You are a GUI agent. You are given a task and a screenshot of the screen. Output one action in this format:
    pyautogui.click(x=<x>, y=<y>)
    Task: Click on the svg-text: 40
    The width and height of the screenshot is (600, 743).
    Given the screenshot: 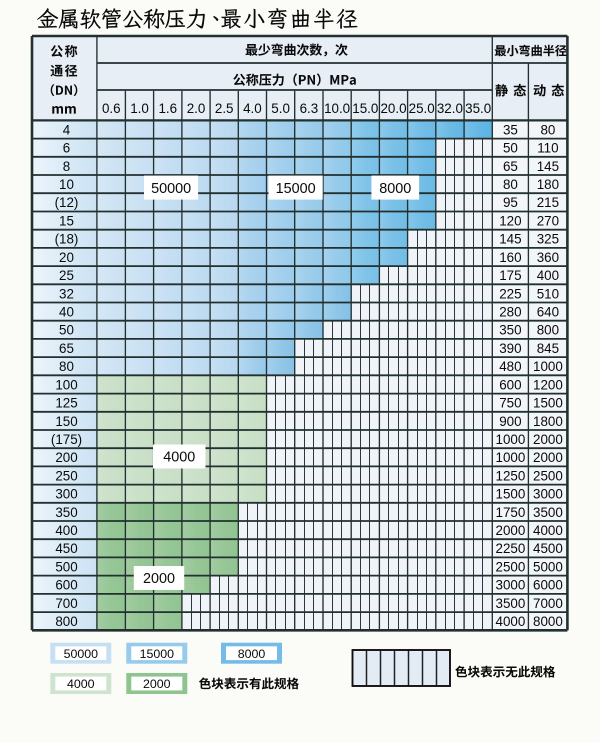 What is the action you would take?
    pyautogui.click(x=66, y=312)
    